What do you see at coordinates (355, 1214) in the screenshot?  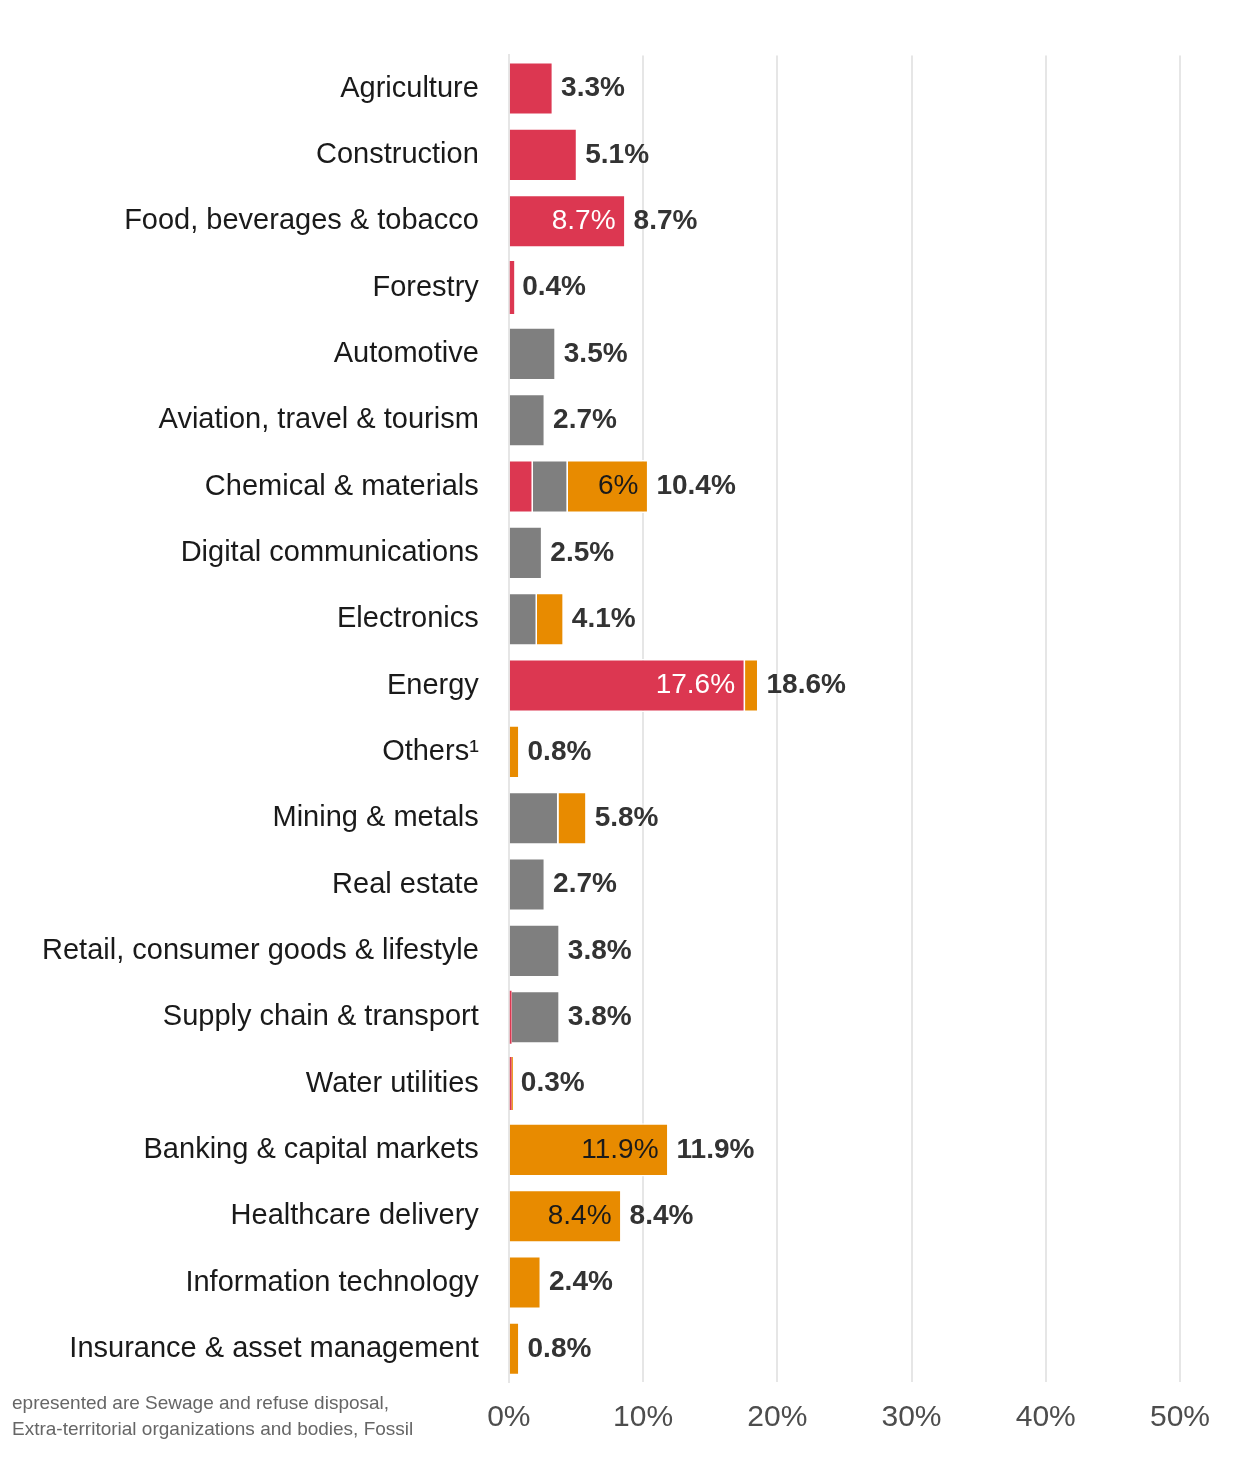 I see `y-tick-label: Healthcare delivery` at bounding box center [355, 1214].